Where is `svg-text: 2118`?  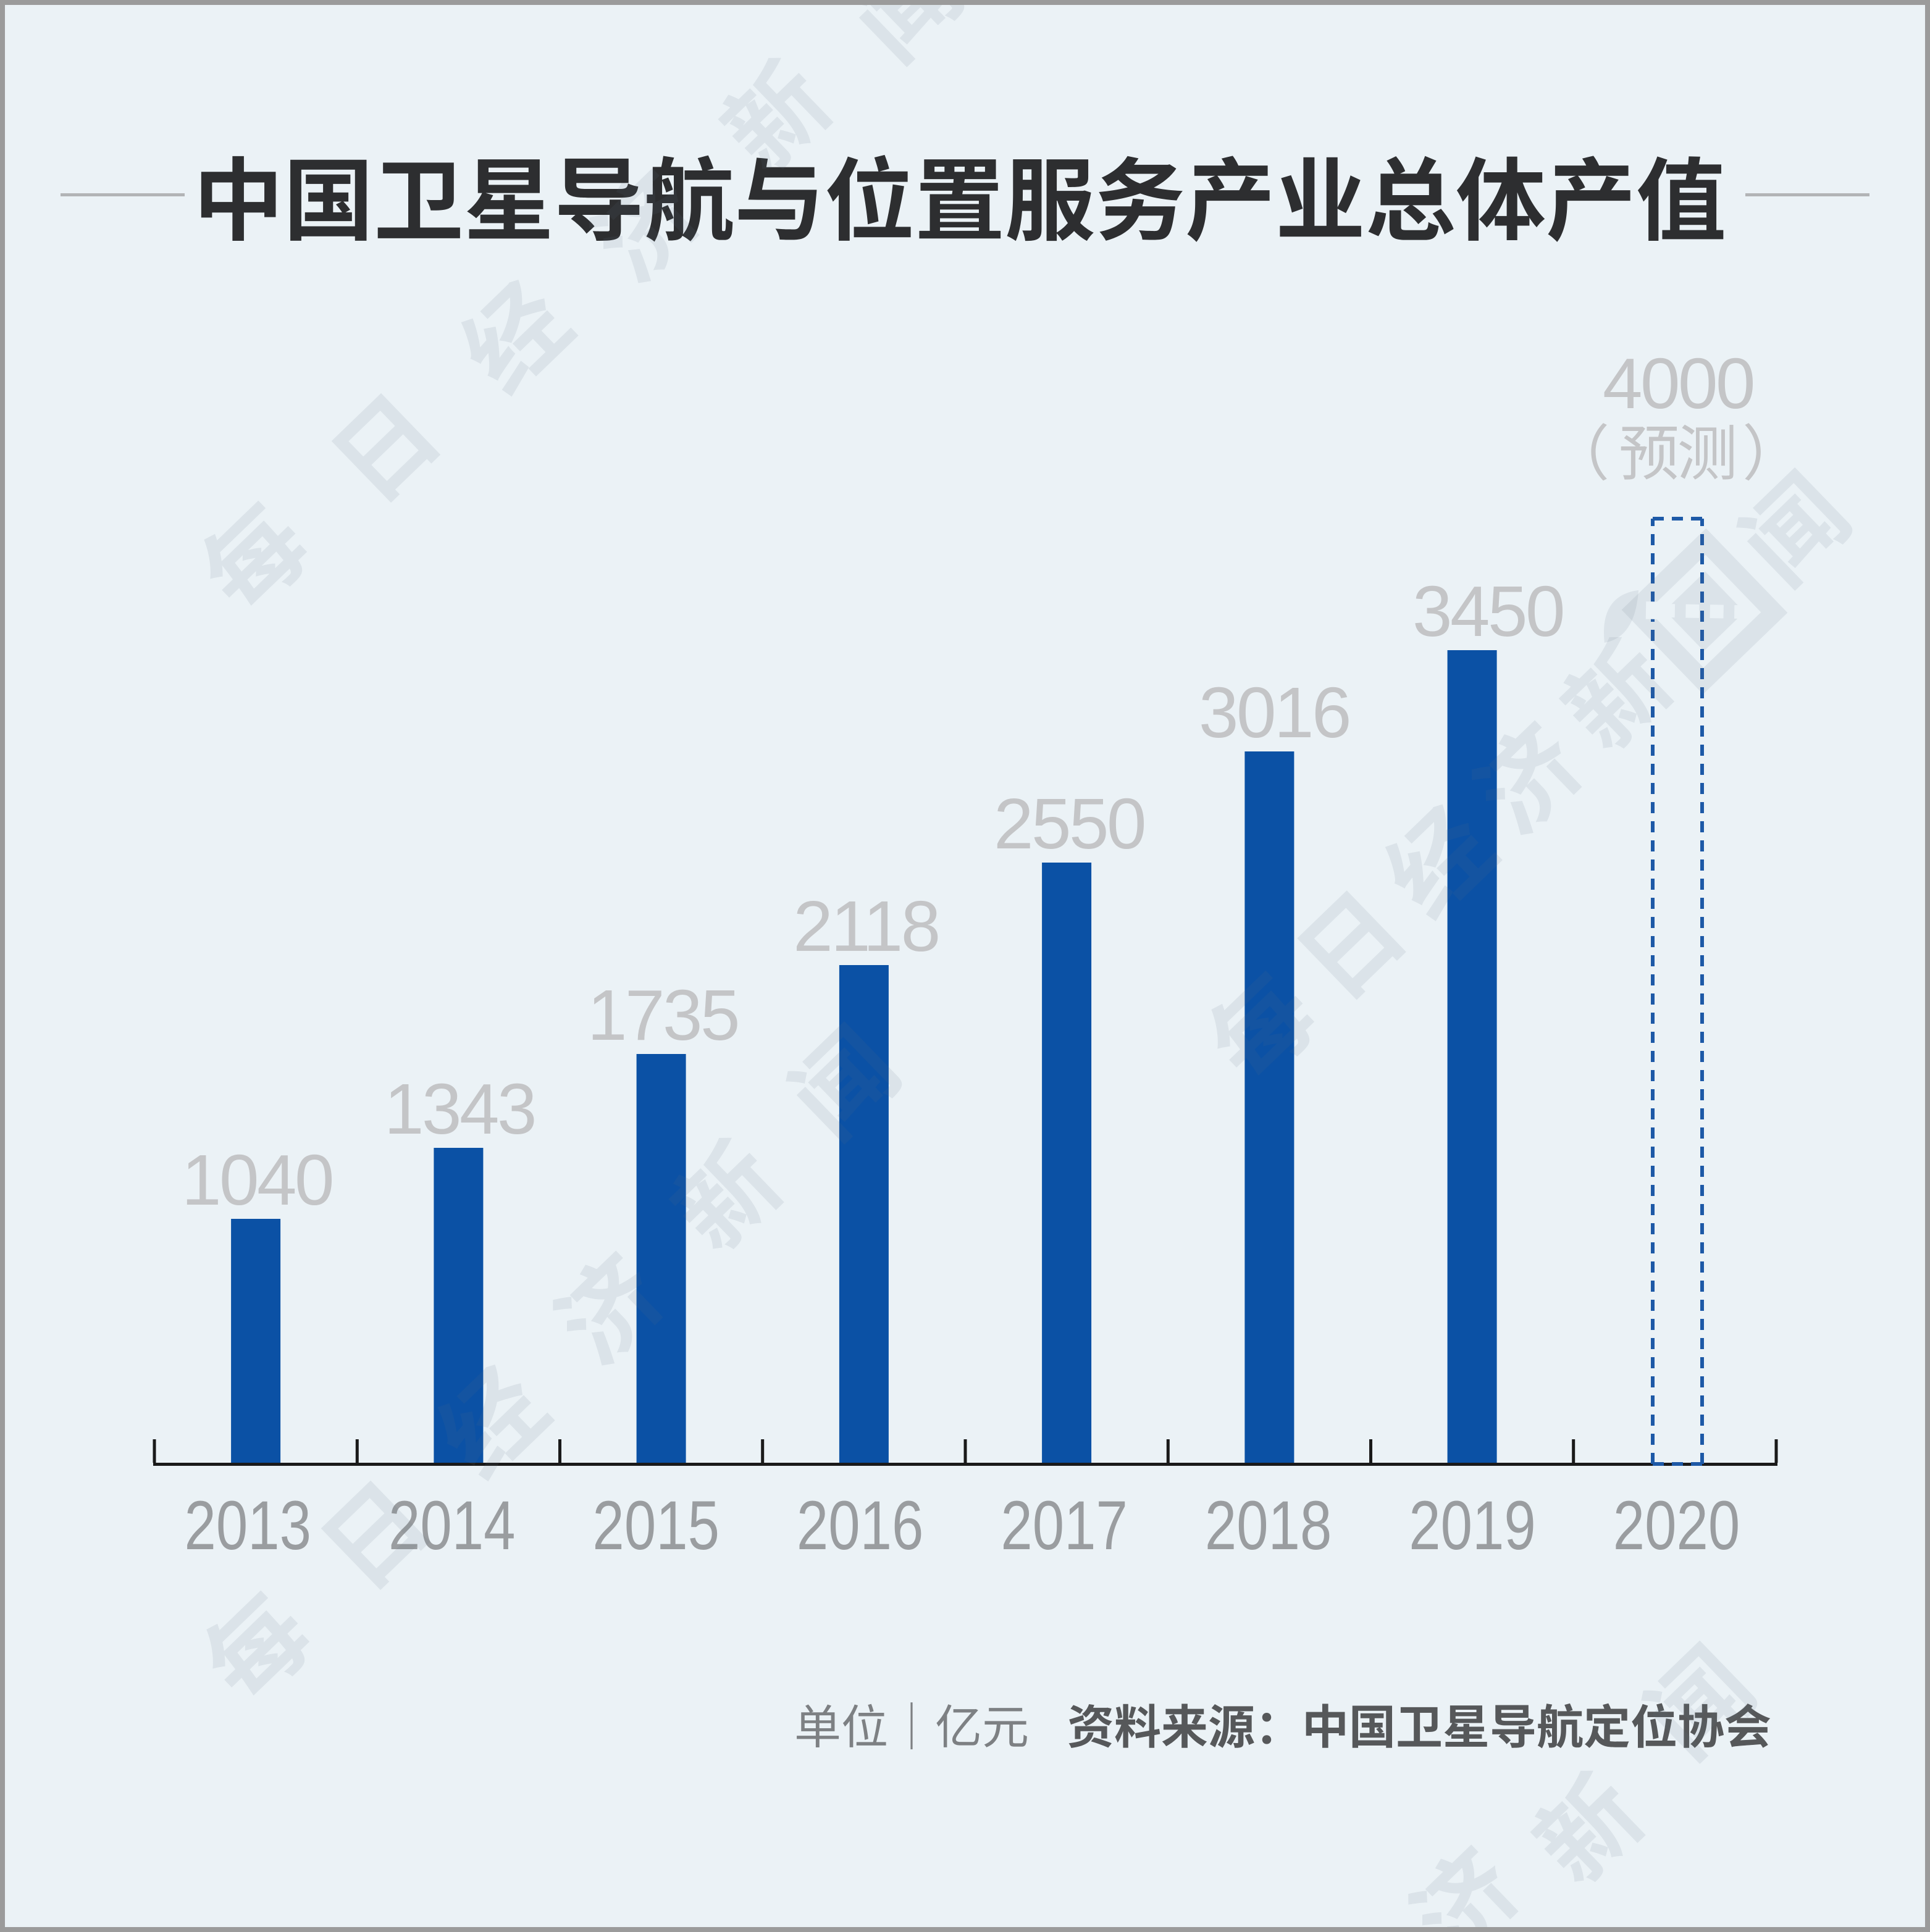
svg-text: 2118 is located at coordinates (866, 926).